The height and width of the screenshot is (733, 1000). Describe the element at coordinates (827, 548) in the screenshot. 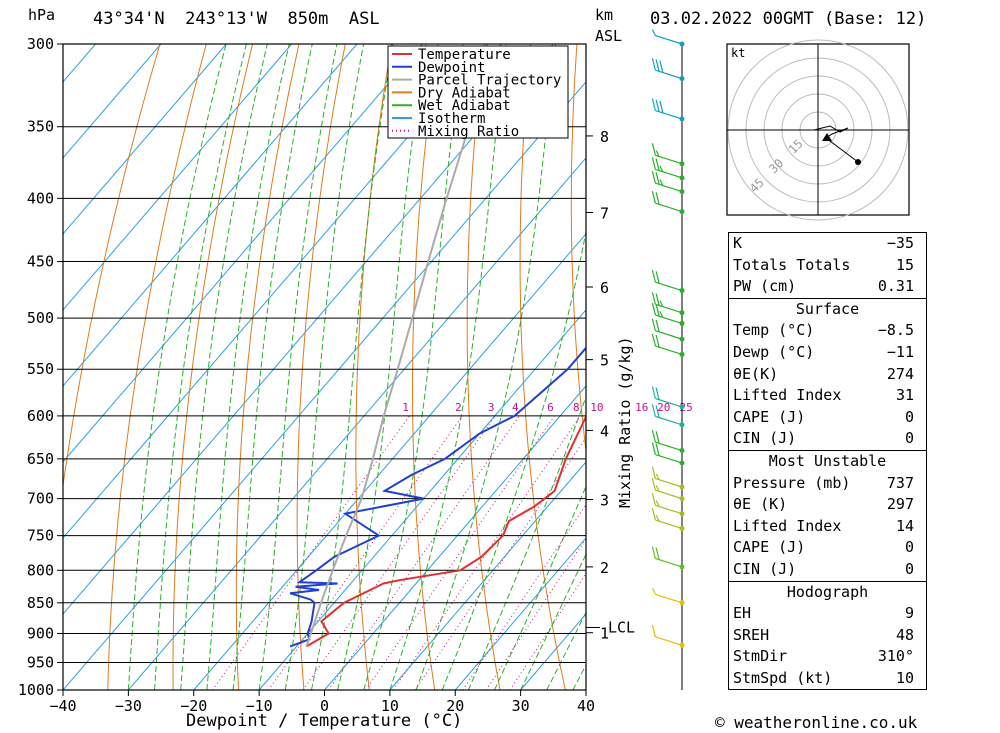

I see `most-unstable-index-row: CAPE (J) 0` at that location.